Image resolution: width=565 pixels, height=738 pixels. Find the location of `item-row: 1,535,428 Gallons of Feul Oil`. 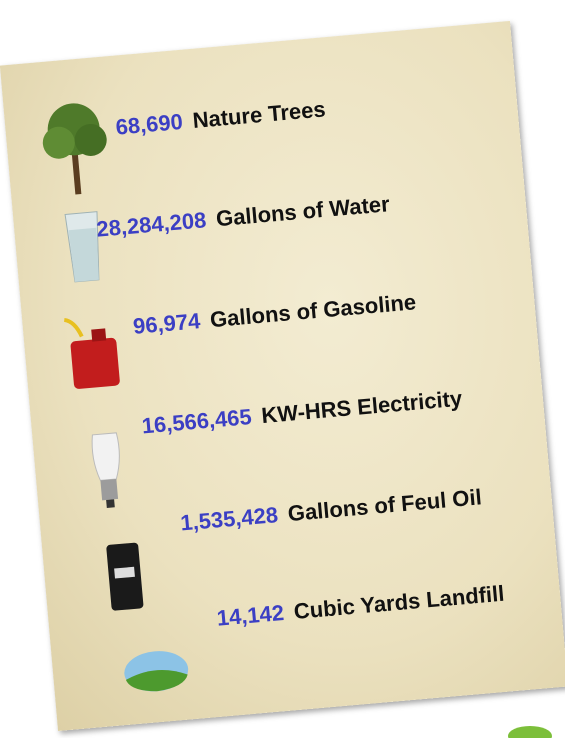

item-row: 1,535,428 Gallons of Feul Oil is located at coordinates (331, 510).